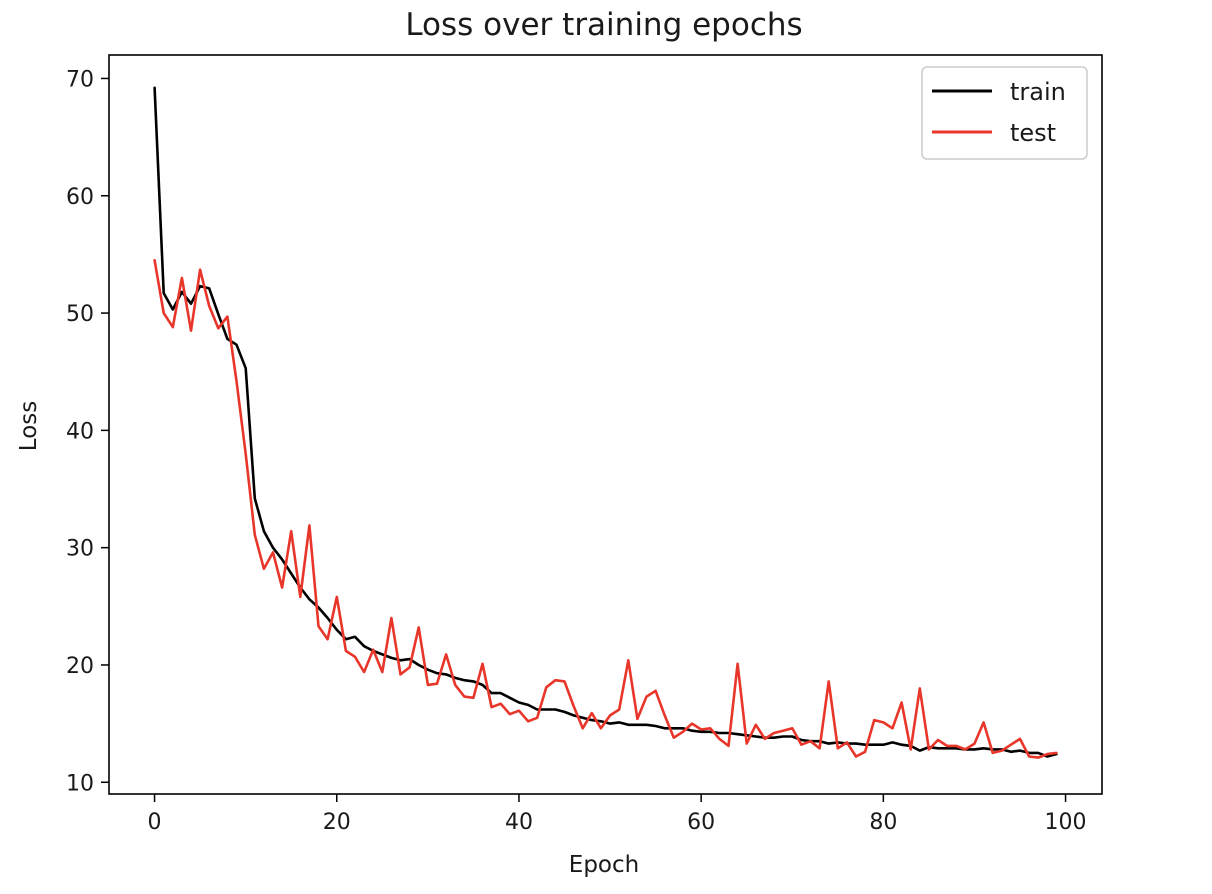  I want to click on chart-title: Loss over training epochs, so click(603, 25).